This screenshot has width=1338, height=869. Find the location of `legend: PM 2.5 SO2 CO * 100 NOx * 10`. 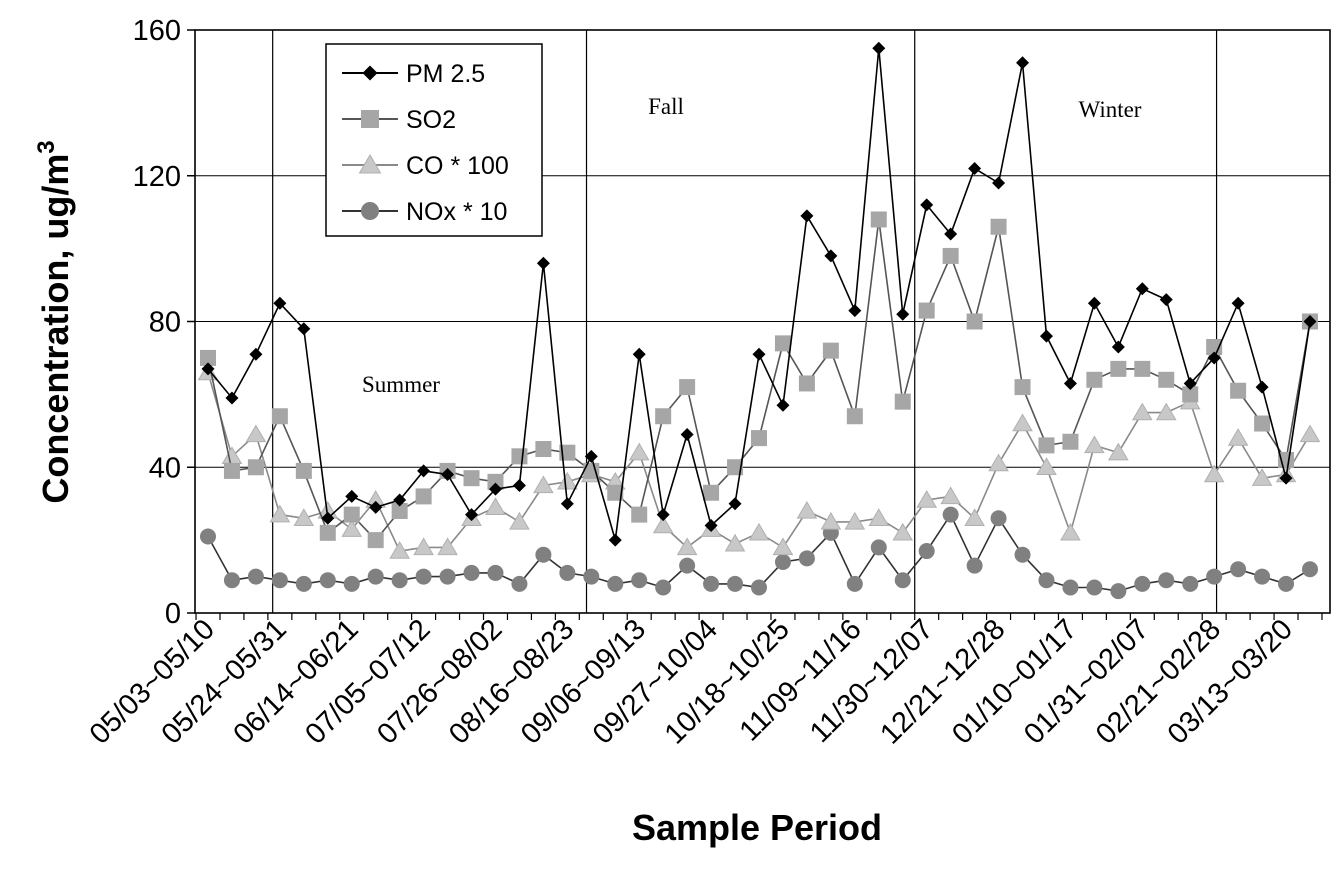

legend: PM 2.5 SO2 CO * 100 NOx * 10 is located at coordinates (434, 140).